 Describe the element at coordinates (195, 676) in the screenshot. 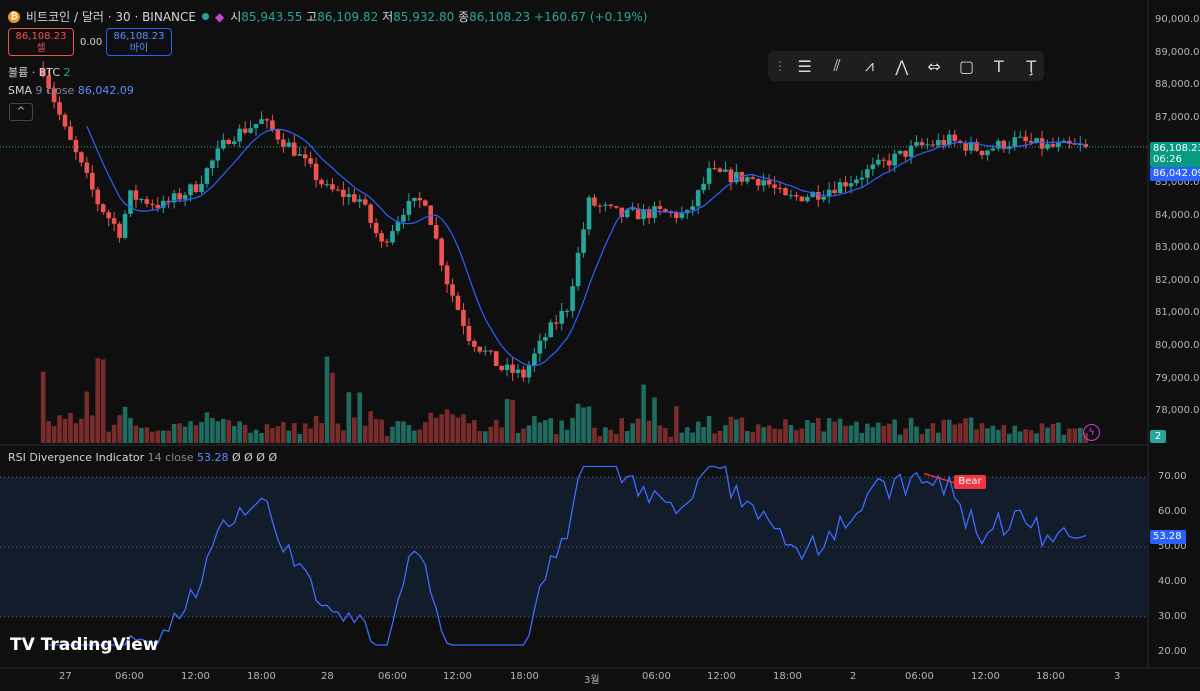

I see `time-axis-tick: 12:00` at that location.